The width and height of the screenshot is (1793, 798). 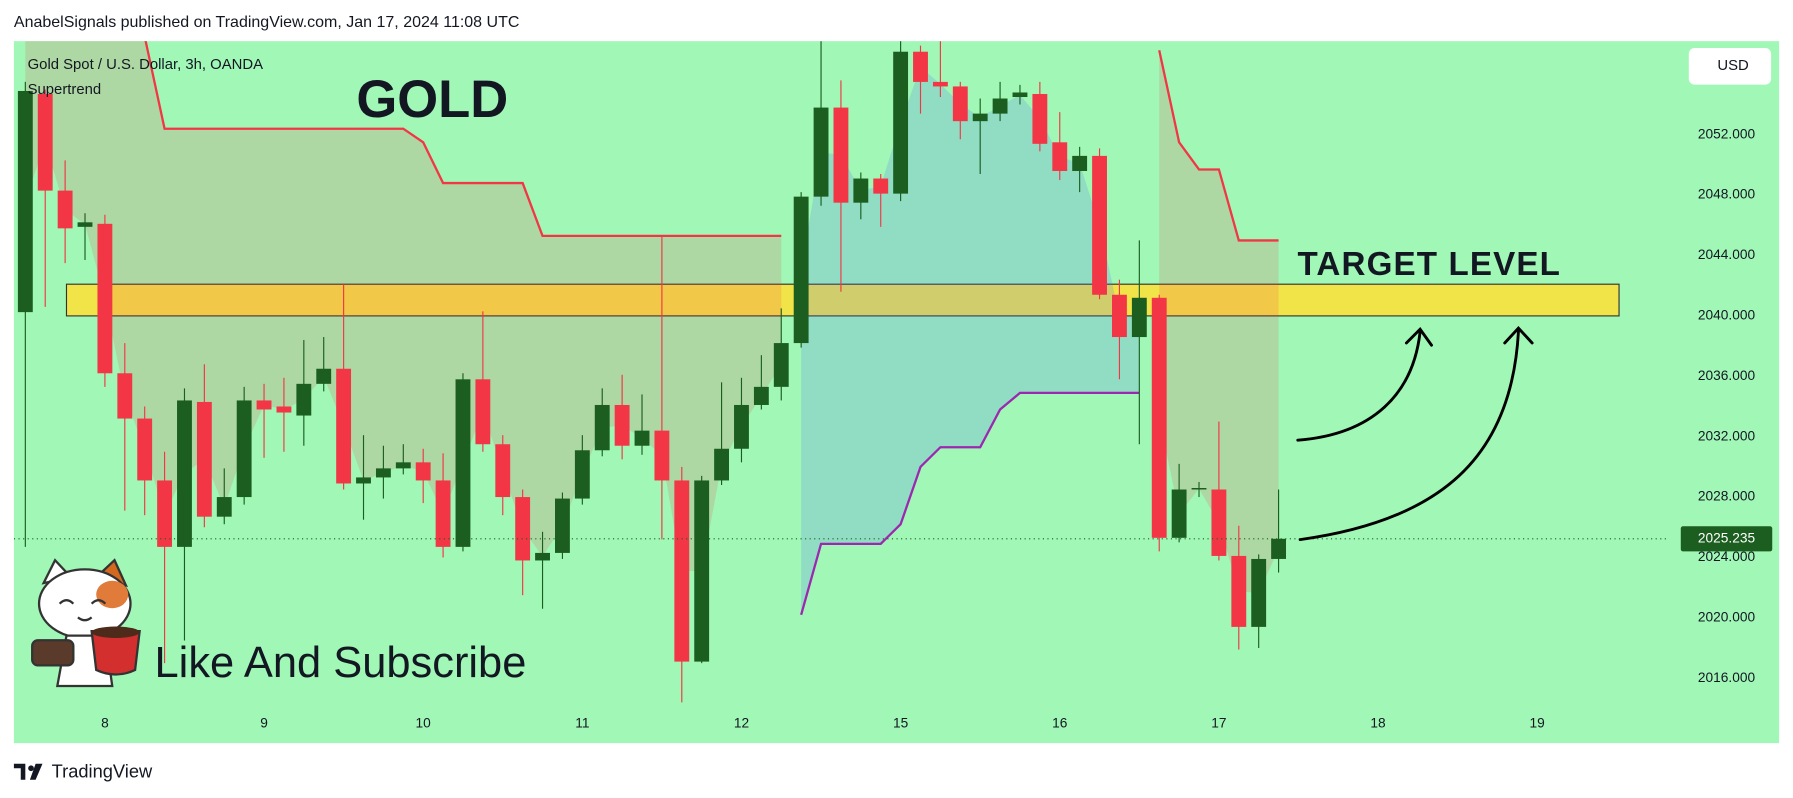 I want to click on target-zone, so click(x=842, y=300).